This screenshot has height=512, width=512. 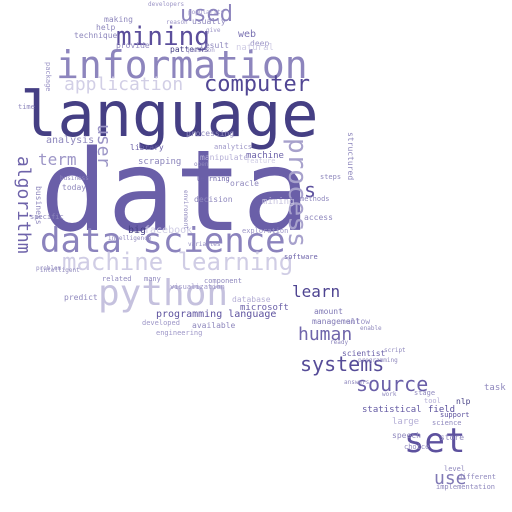 What do you see at coordinates (23, 205) in the screenshot?
I see `cloud-word: algorithm` at bounding box center [23, 205].